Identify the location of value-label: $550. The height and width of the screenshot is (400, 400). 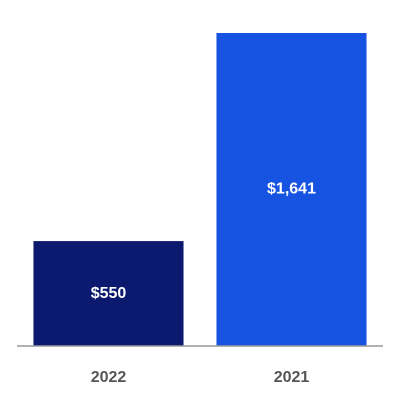
(109, 293).